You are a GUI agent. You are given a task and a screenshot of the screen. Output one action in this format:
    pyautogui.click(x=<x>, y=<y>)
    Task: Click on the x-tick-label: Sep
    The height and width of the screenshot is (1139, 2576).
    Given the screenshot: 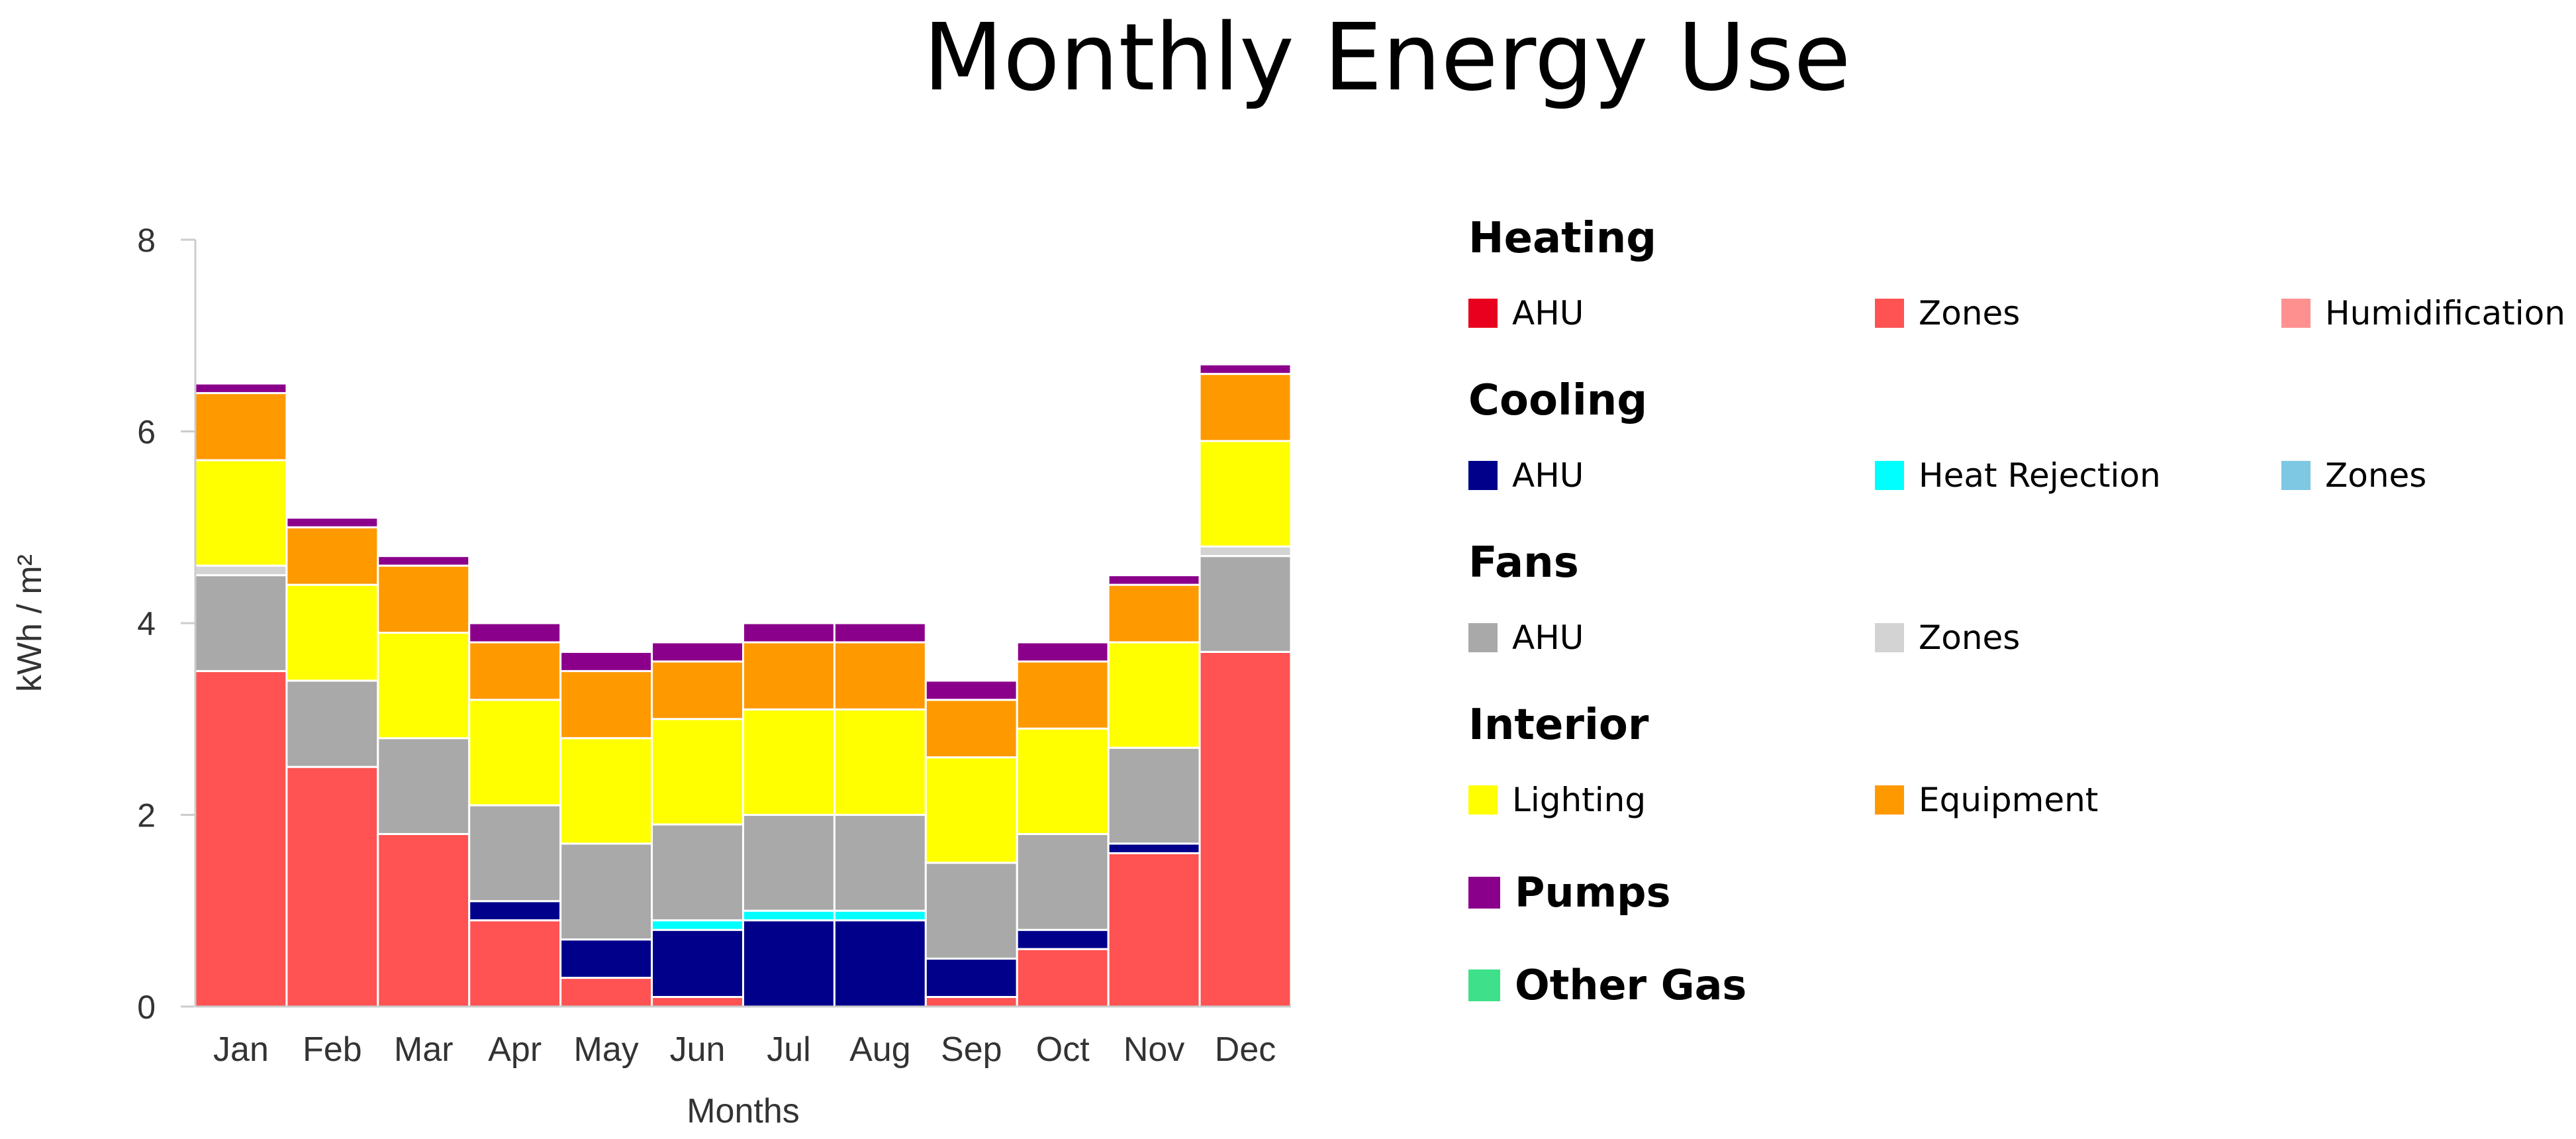 What is the action you would take?
    pyautogui.click(x=971, y=1049)
    